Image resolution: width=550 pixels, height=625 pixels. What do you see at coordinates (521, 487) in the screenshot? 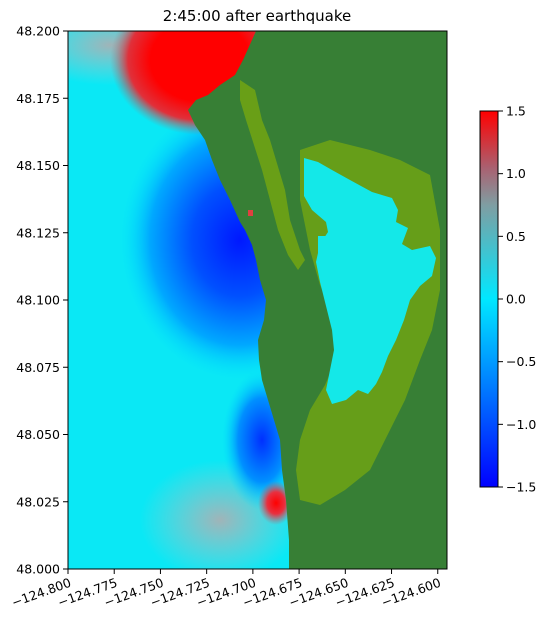
I see `colorbar-tick-label: −1.5` at bounding box center [521, 487].